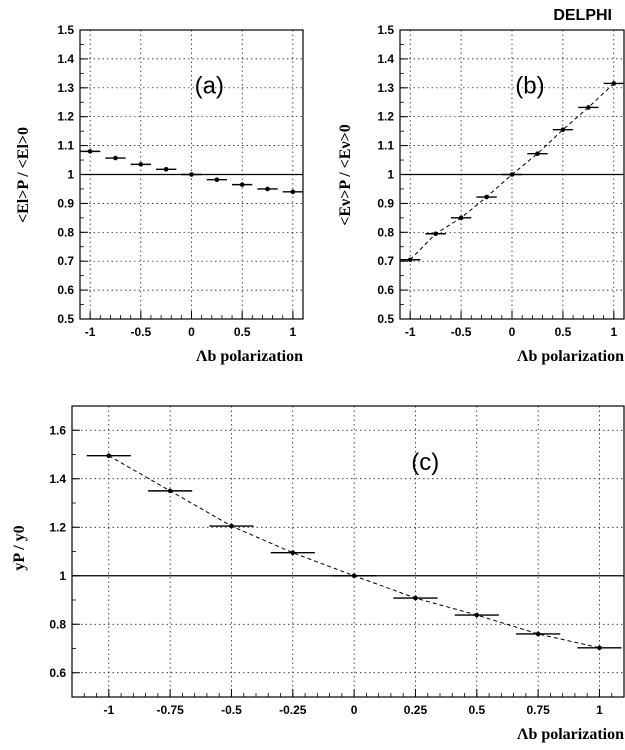  I want to click on y-axis-label: <Eν>P / <Eν>0, so click(345, 174).